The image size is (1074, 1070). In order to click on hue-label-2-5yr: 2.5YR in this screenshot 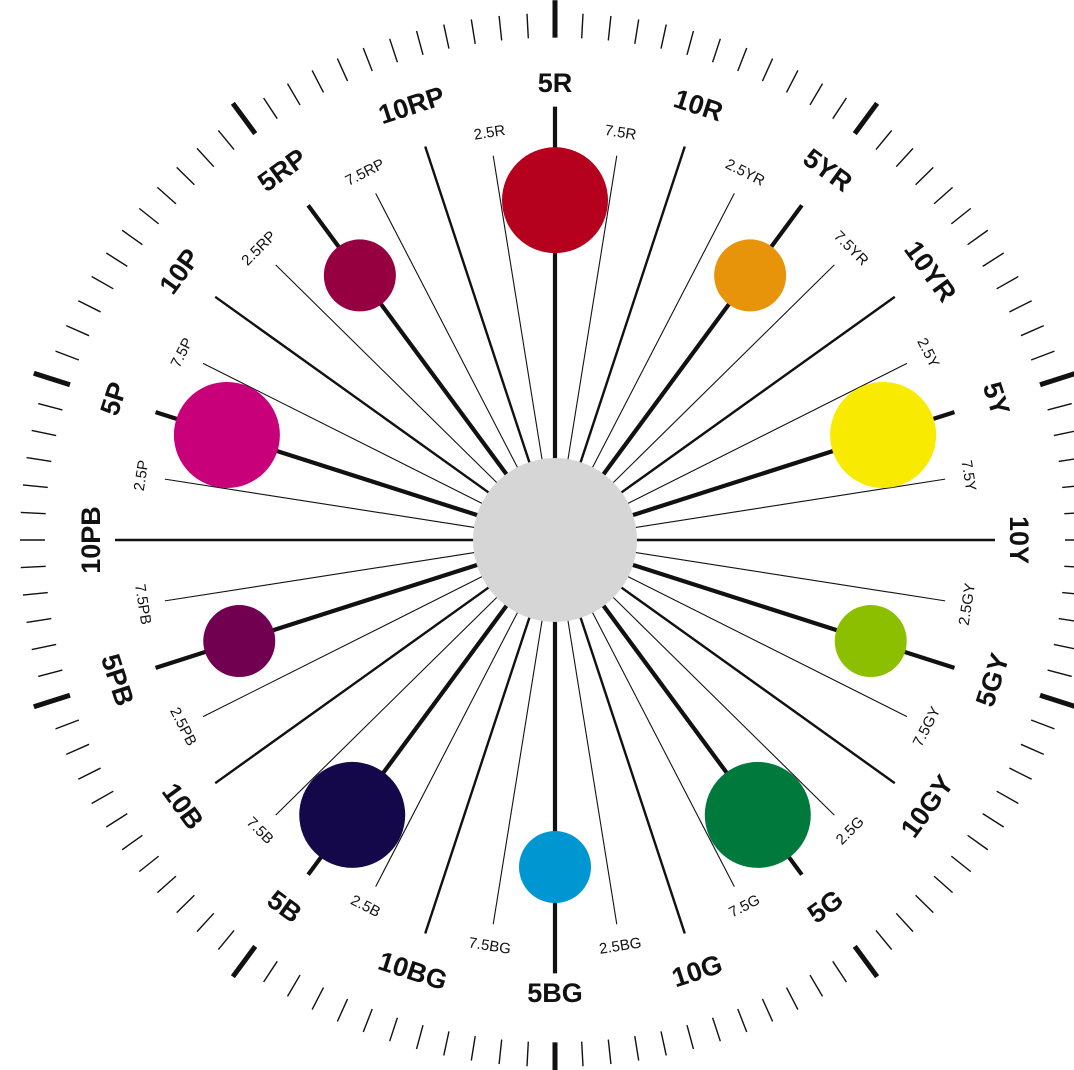, I will do `click(745, 173)`.